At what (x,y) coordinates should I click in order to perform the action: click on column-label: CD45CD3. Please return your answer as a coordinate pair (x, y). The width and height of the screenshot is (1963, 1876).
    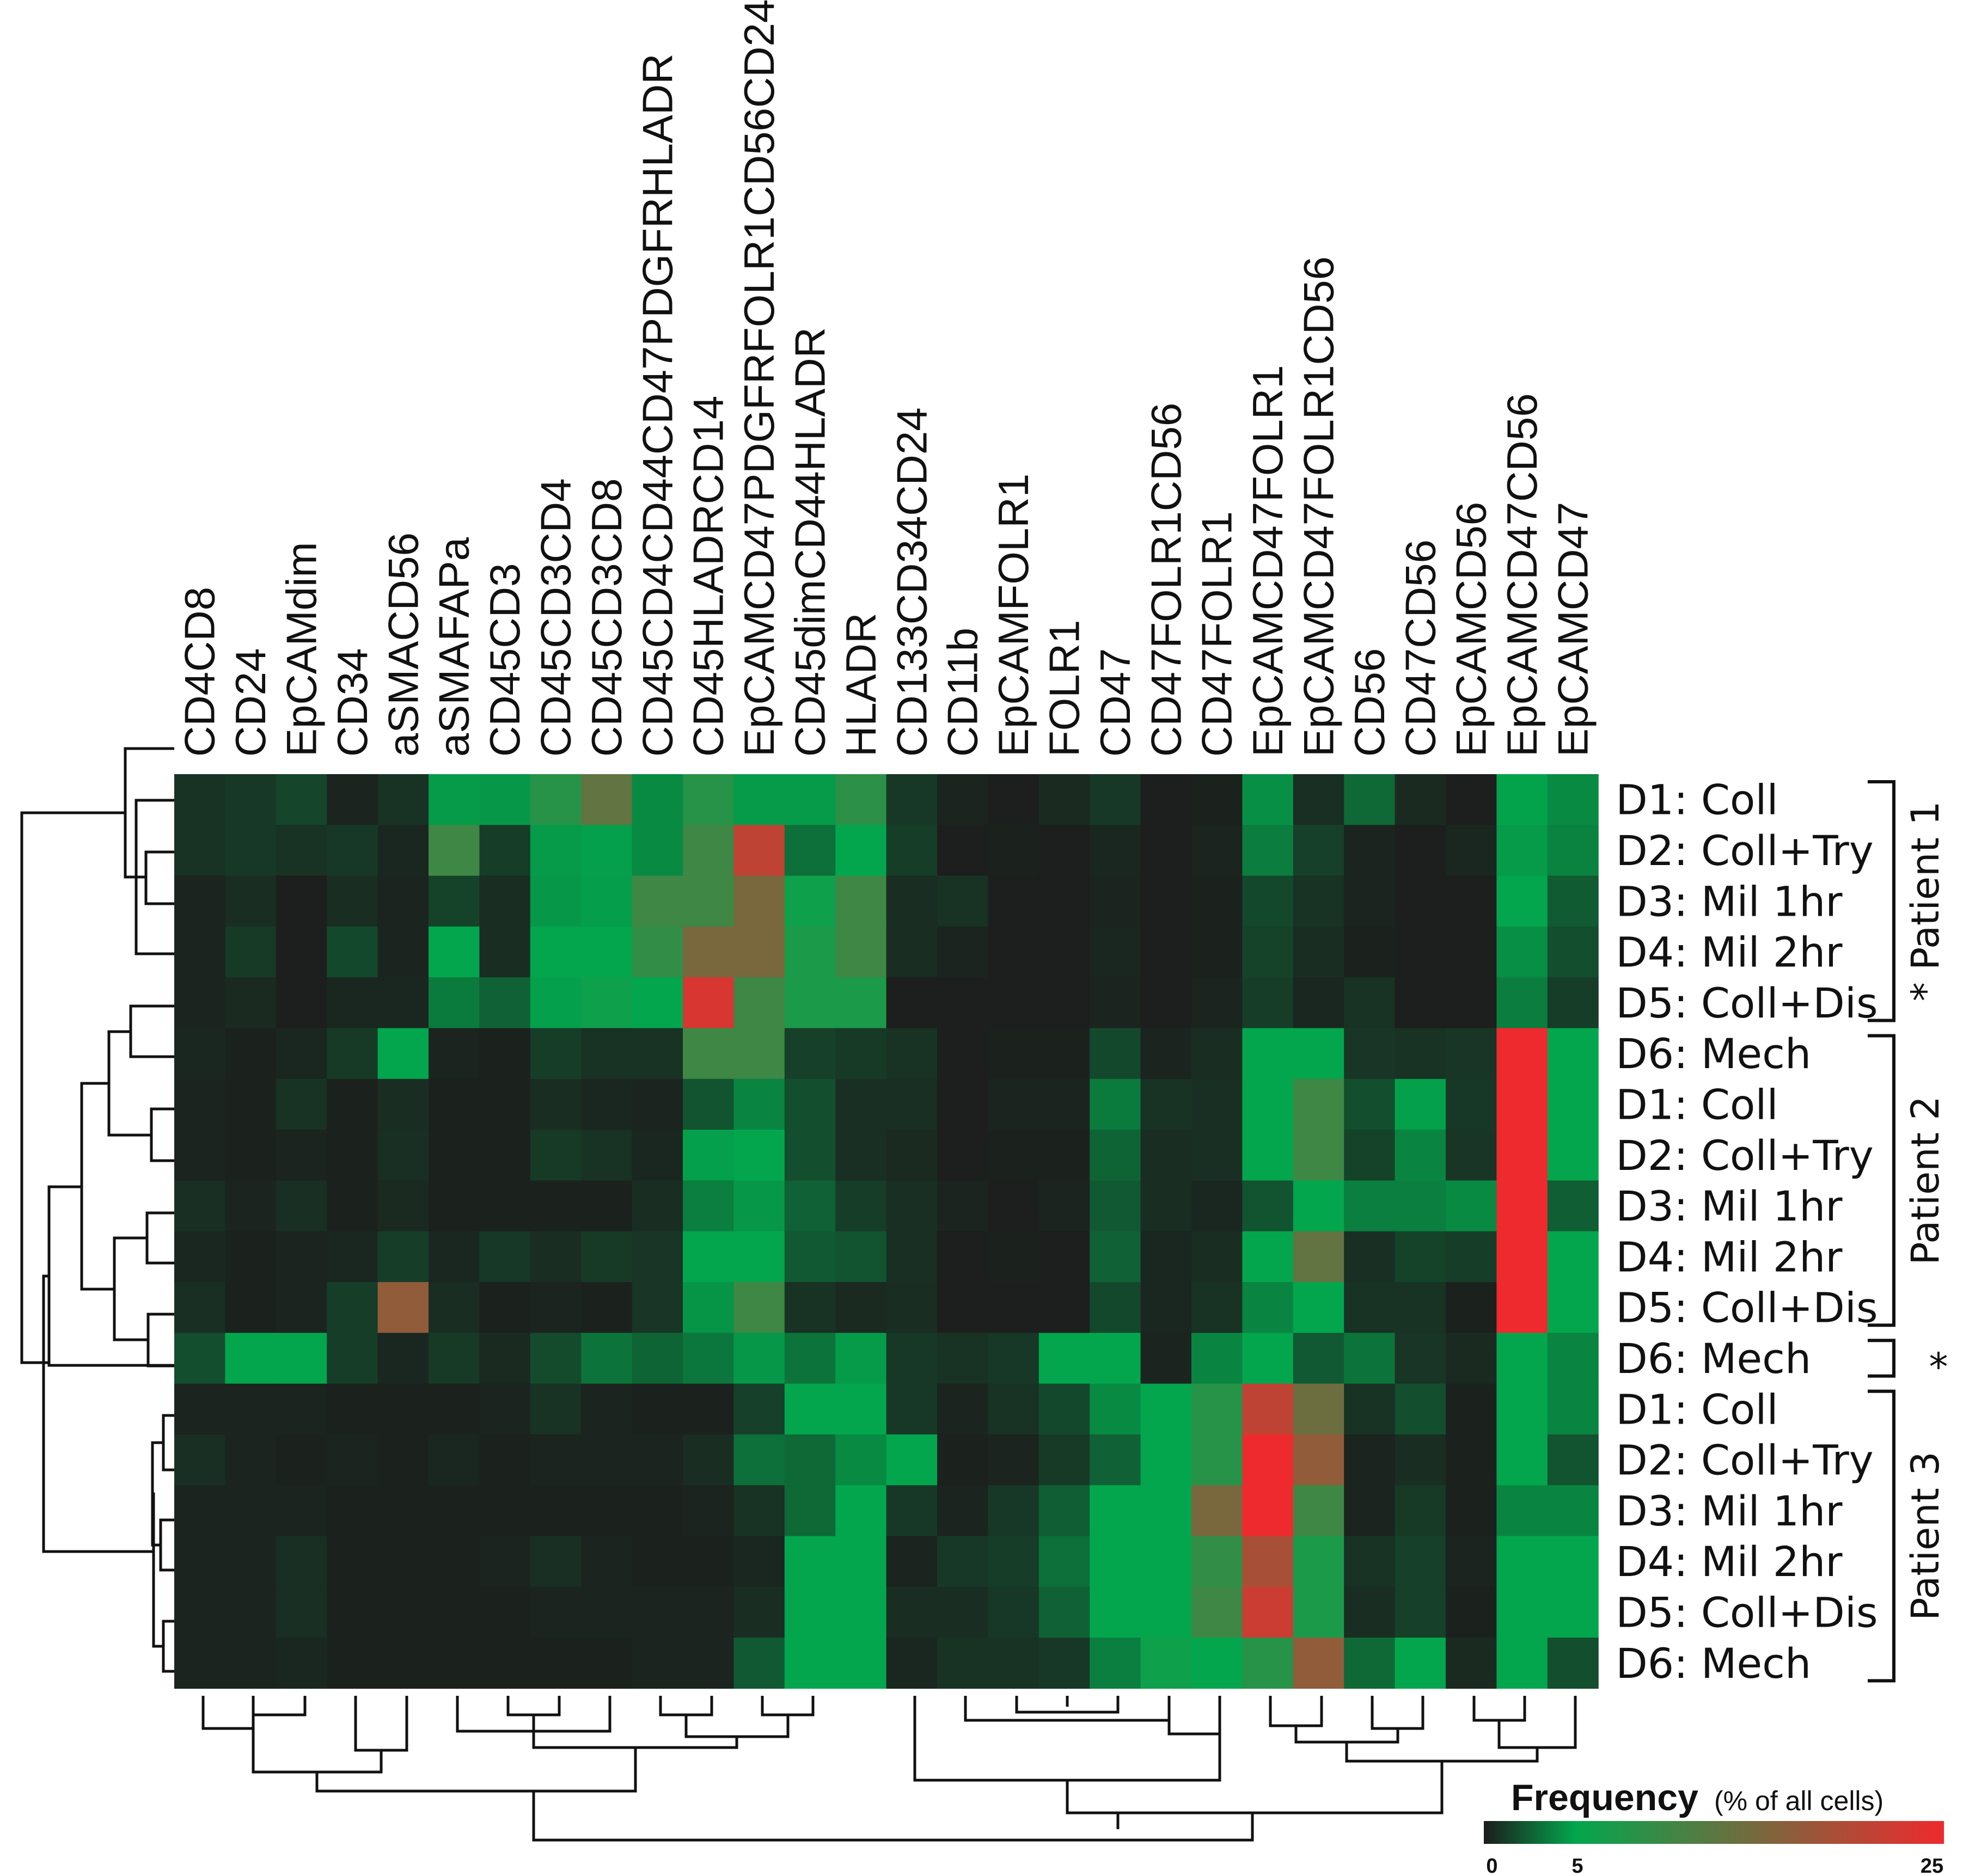
    Looking at the image, I should click on (505, 660).